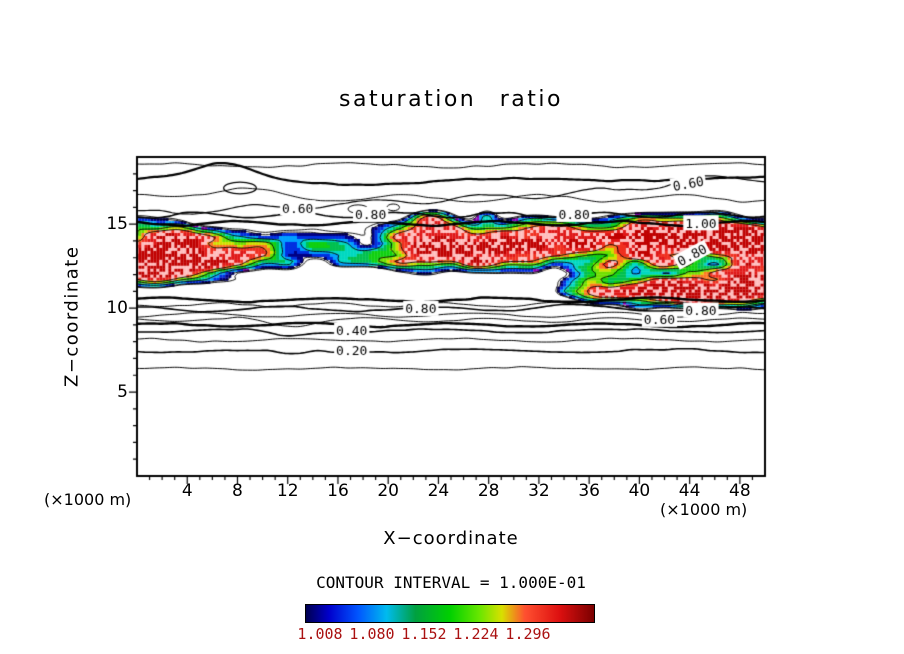  What do you see at coordinates (451, 538) in the screenshot?
I see `x-axis-label: X−coordinate` at bounding box center [451, 538].